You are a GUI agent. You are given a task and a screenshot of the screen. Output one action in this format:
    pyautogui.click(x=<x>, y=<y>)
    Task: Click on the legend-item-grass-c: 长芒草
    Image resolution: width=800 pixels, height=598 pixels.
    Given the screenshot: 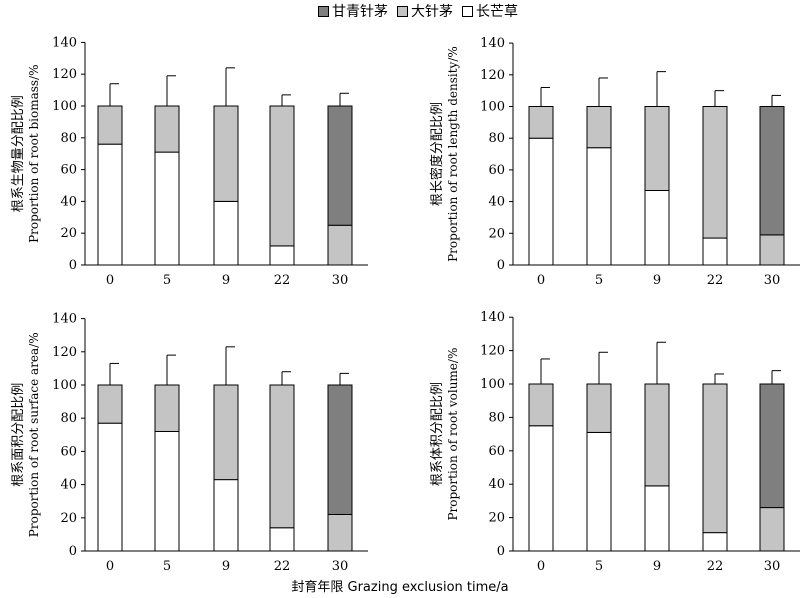 What is the action you would take?
    pyautogui.click(x=490, y=11)
    